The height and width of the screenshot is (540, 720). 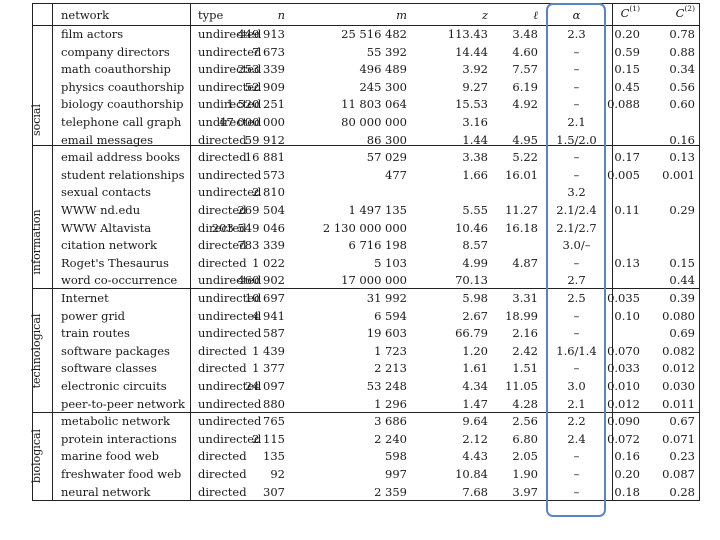 I want to click on cell-l: 4.28, so click(x=525, y=404).